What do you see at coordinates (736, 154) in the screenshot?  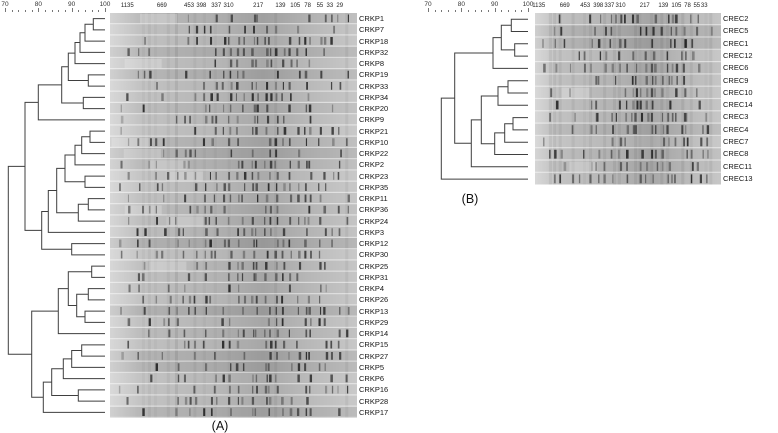 I see `strain-label: CREC8` at bounding box center [736, 154].